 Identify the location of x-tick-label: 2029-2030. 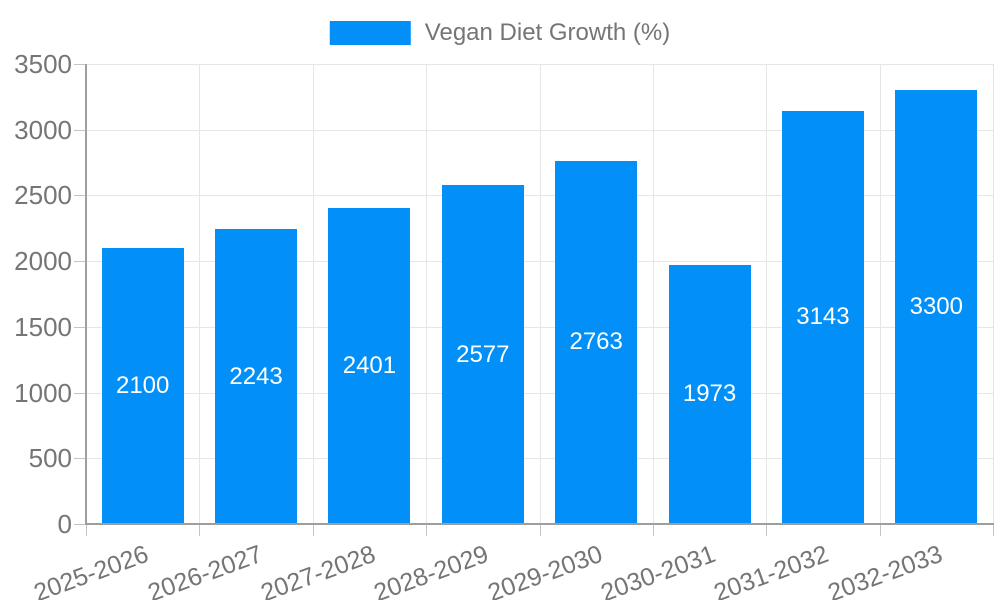
(544, 570).